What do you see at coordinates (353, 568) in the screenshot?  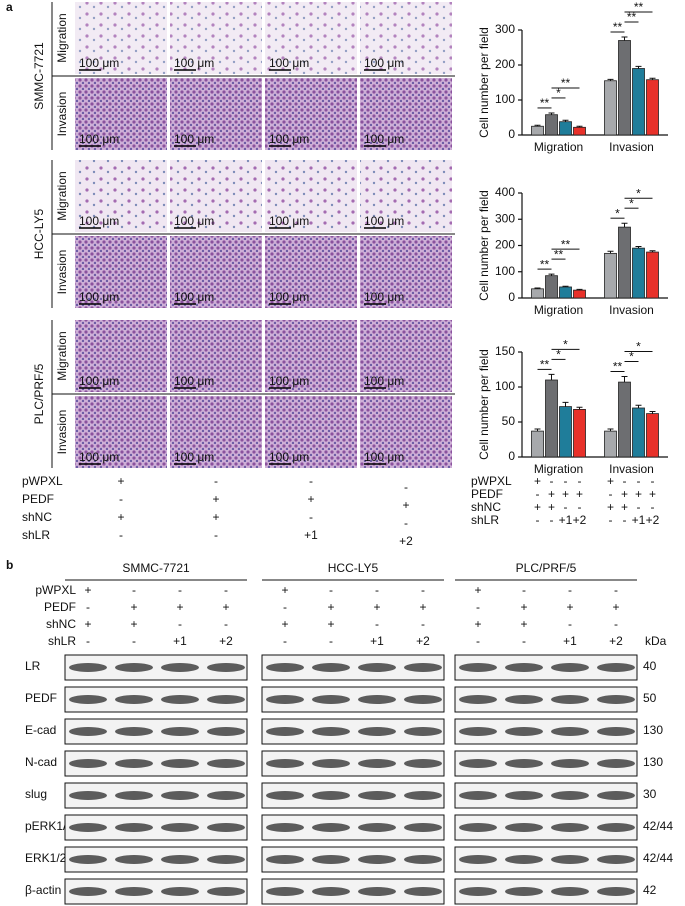 I see `cell-line-header: HCC-LY5` at bounding box center [353, 568].